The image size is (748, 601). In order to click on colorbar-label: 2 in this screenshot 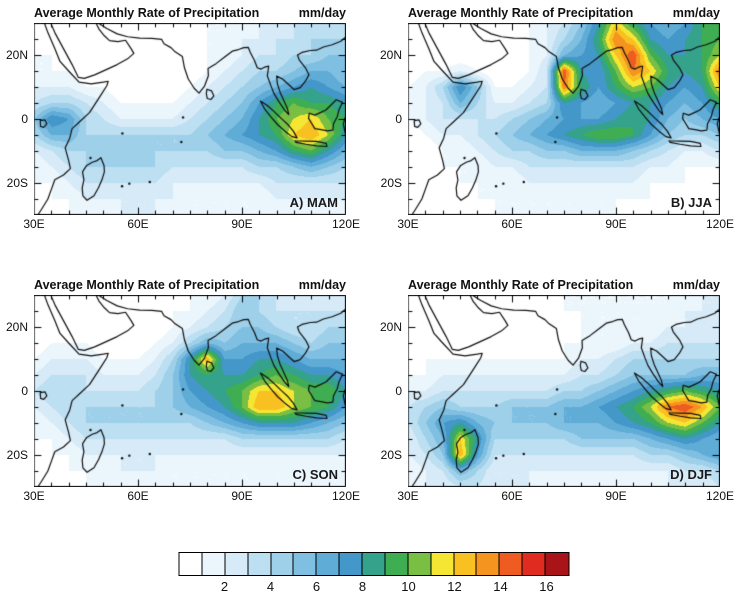, I will do `click(224, 586)`.